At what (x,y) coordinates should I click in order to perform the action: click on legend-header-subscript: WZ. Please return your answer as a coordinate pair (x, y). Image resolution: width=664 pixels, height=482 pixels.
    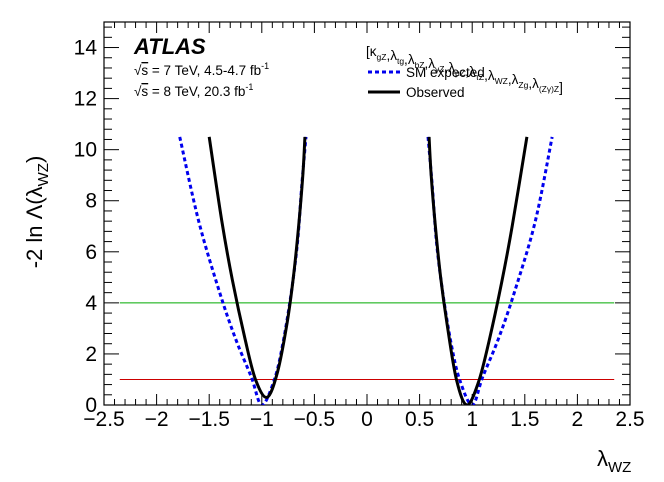
    Looking at the image, I should click on (501, 81).